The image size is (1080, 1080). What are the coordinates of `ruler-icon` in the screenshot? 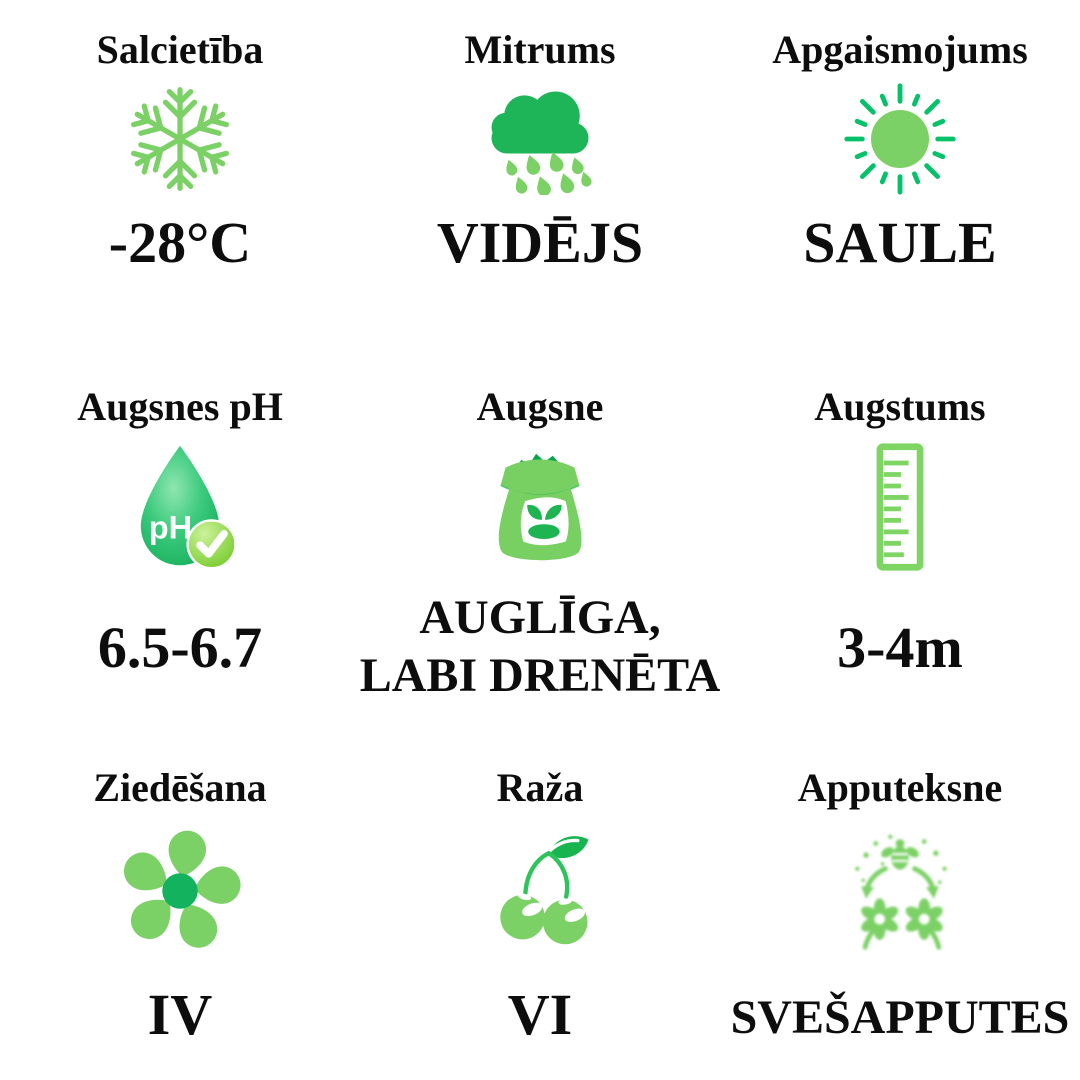 It's located at (900, 507).